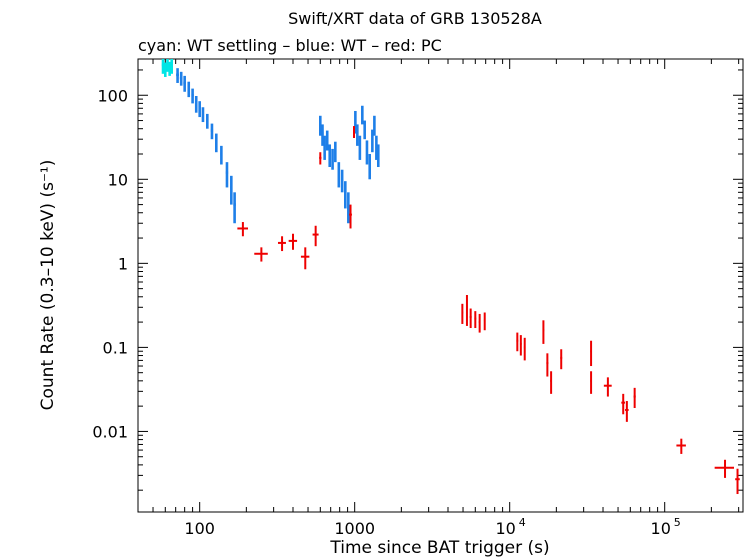  Describe the element at coordinates (118, 179) in the screenshot. I see `y-tick-label: 10` at that location.